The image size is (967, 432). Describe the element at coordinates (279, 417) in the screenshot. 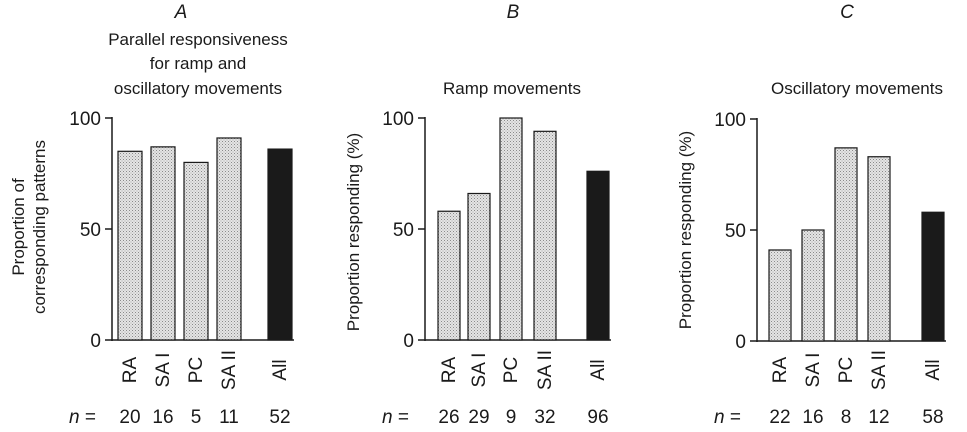

I see `n-value: 52` at that location.